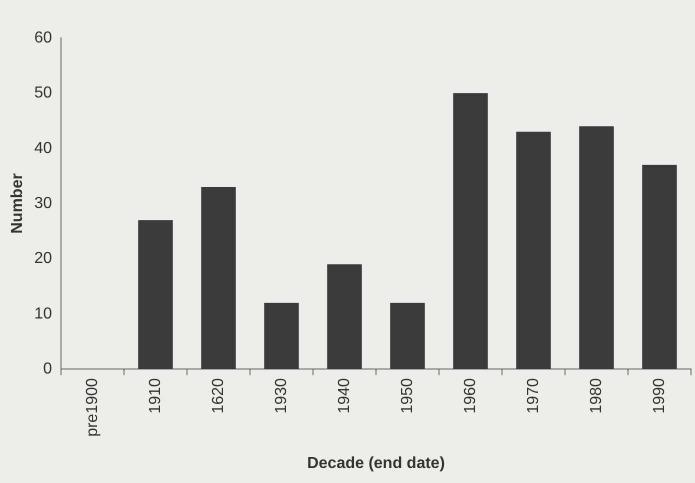 The width and height of the screenshot is (695, 483). Describe the element at coordinates (533, 396) in the screenshot. I see `x-tick-label: 1970` at that location.